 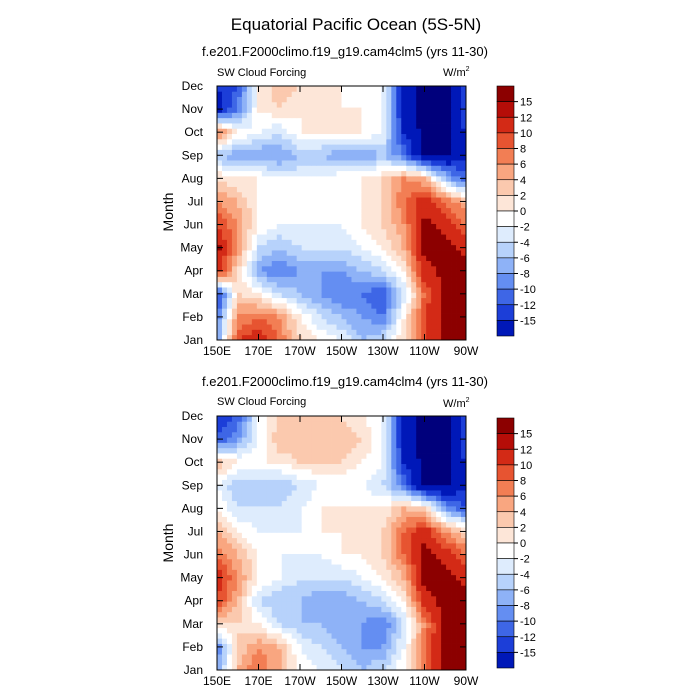 I want to click on colorbar-box, so click(x=505, y=281).